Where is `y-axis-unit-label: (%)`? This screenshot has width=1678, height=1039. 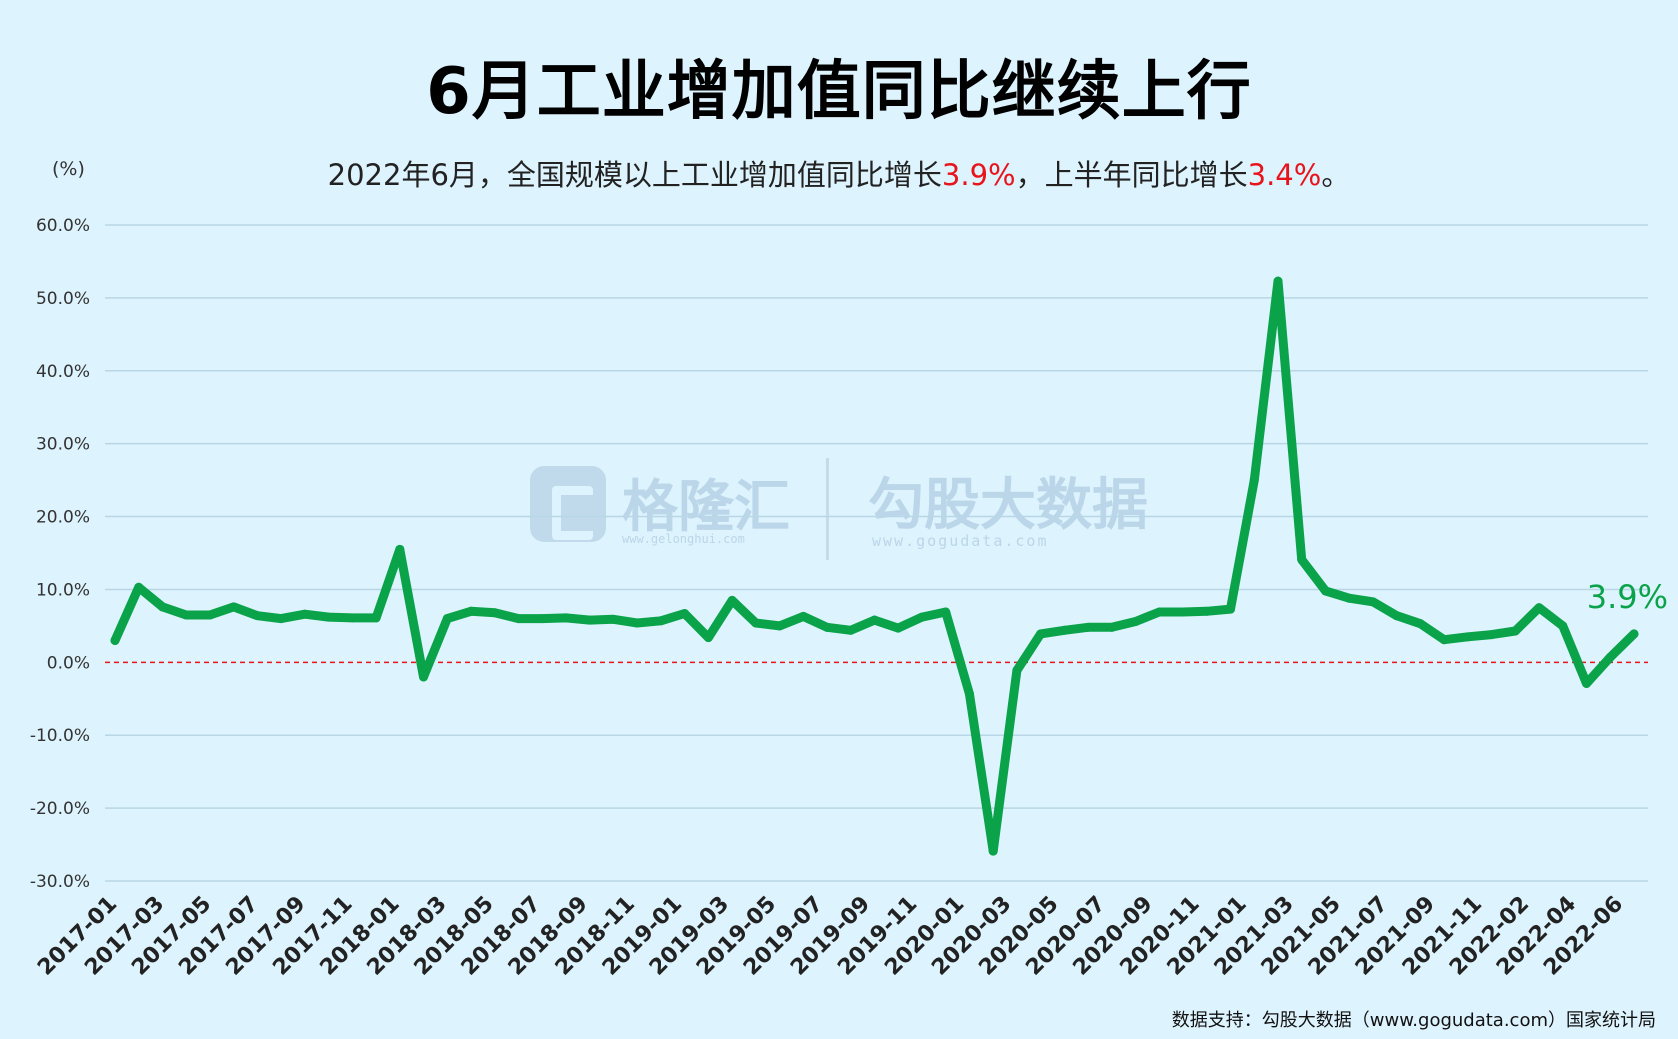 y-axis-unit-label: (%) is located at coordinates (68, 169).